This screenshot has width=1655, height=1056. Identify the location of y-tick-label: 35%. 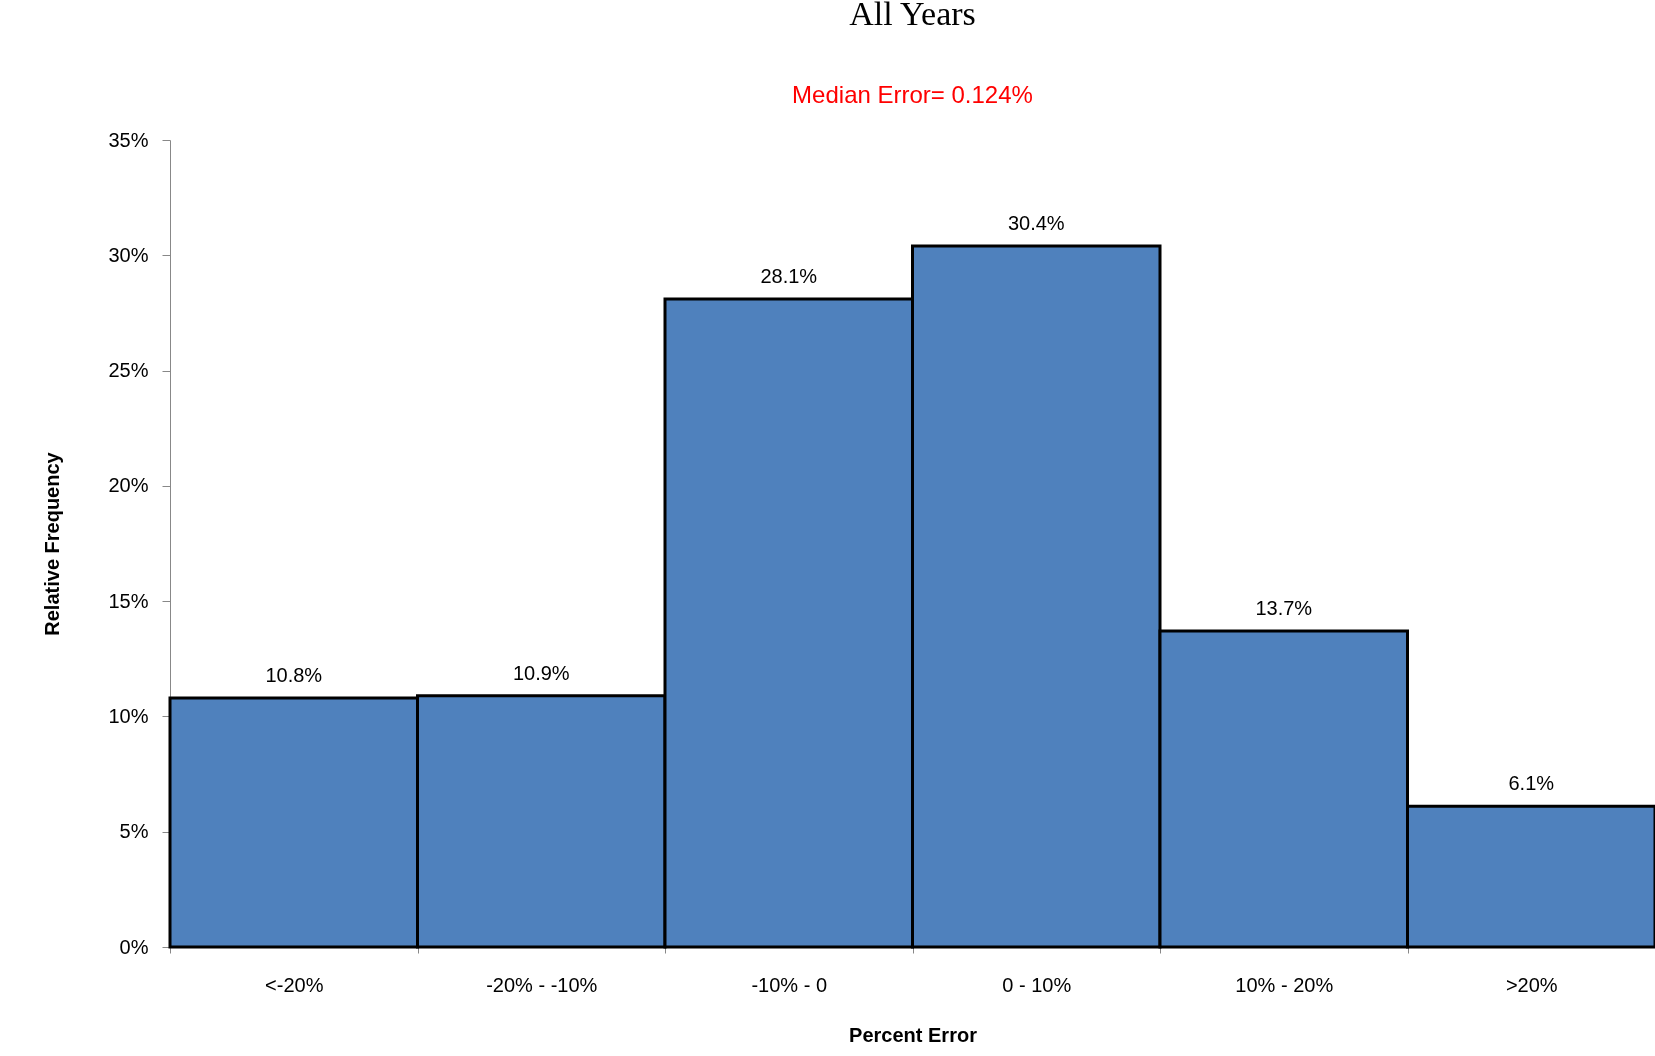
(128, 139).